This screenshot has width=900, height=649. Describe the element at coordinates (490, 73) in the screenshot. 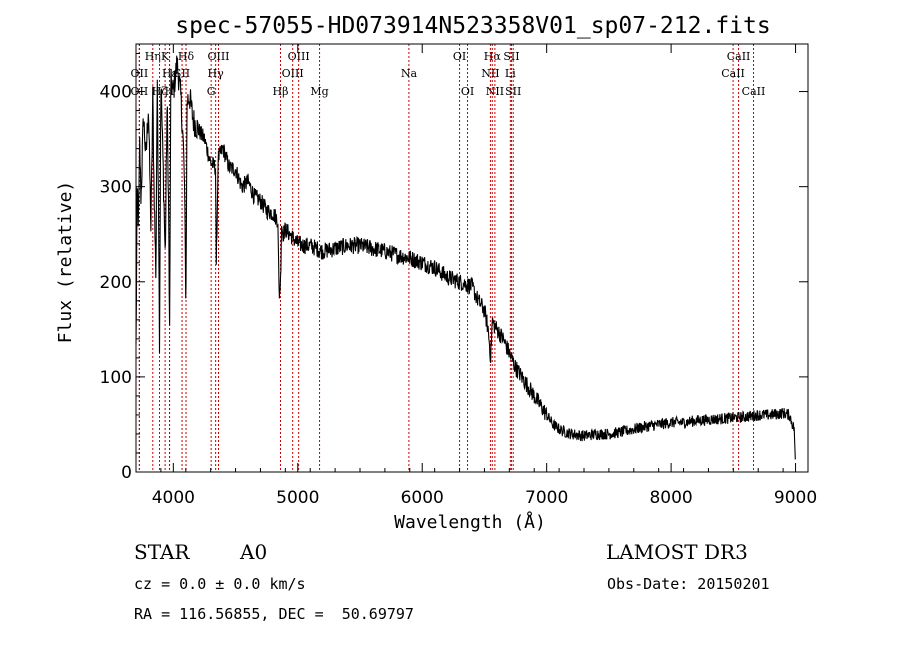

I see `marker-label-21: NII` at that location.